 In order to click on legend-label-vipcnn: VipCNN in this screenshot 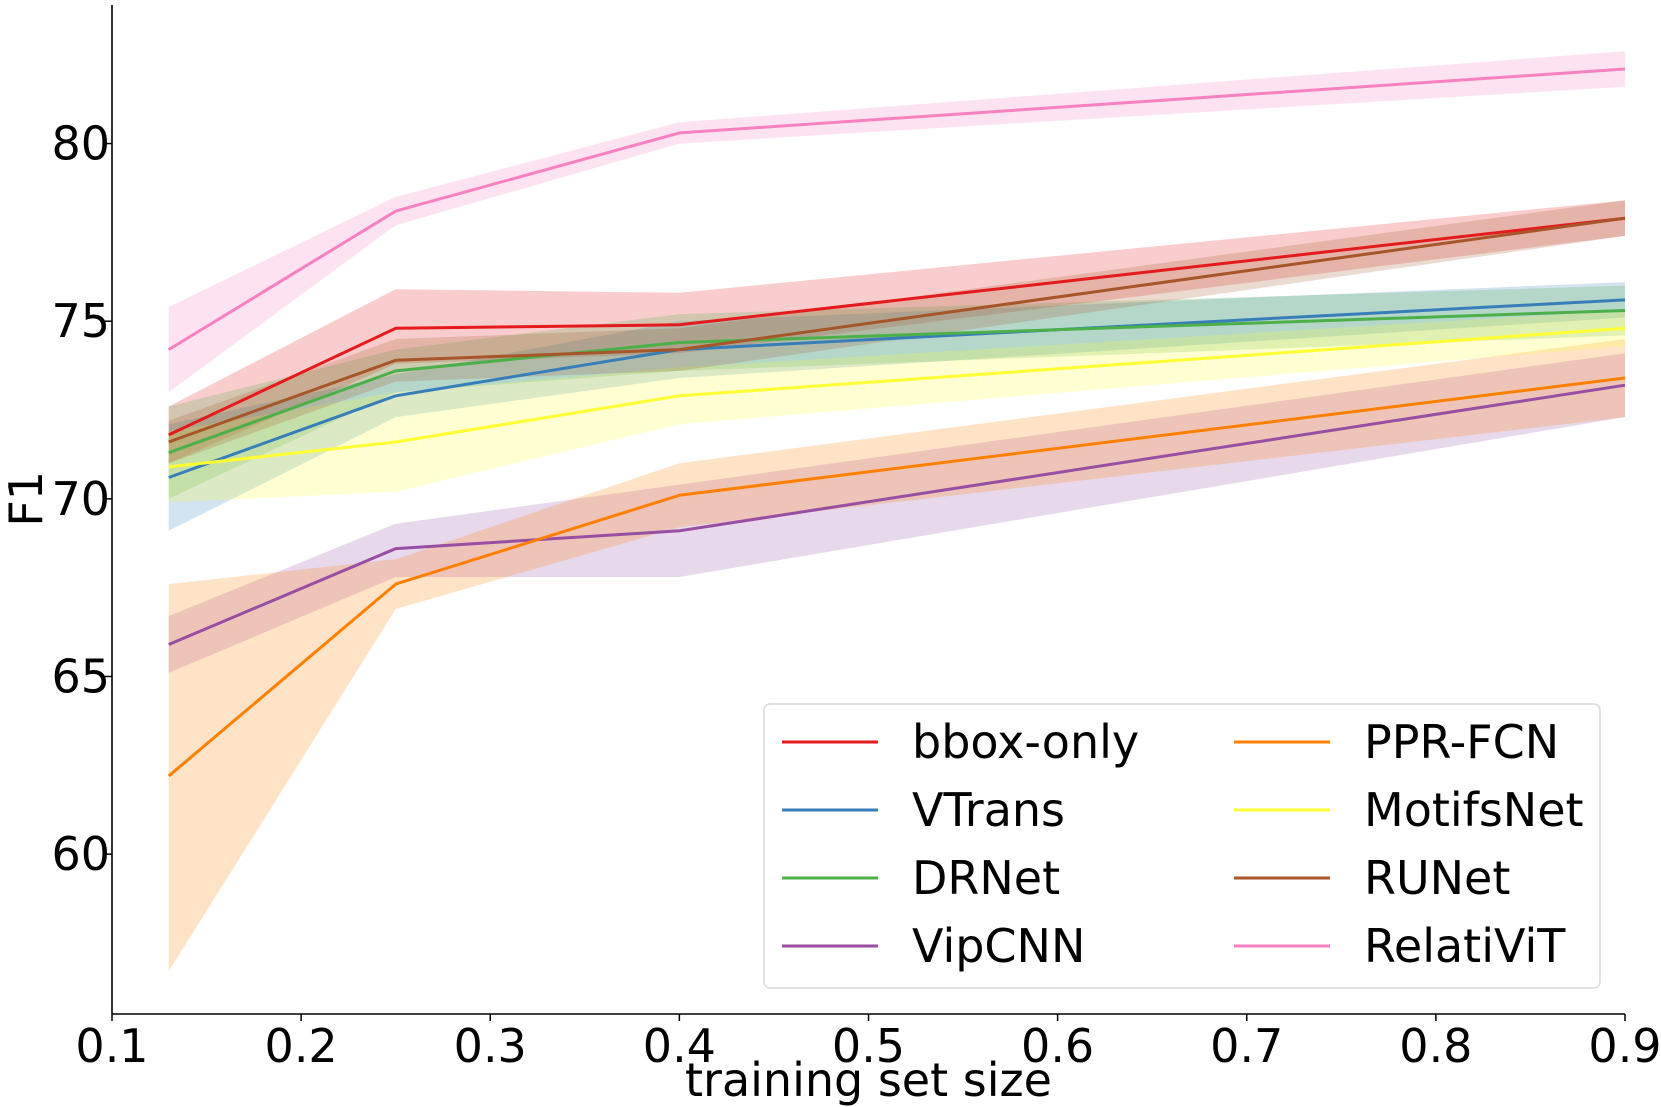, I will do `click(998, 946)`.